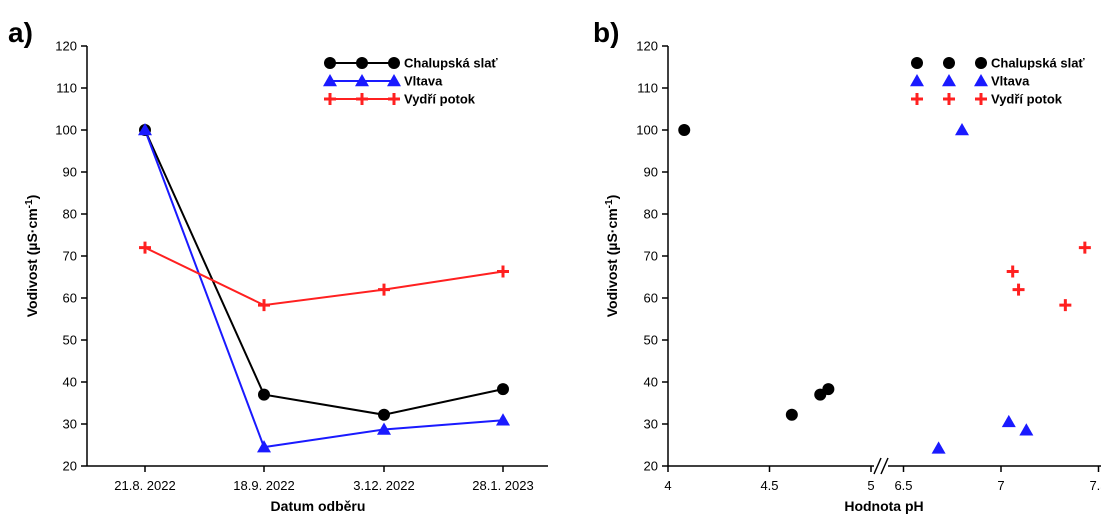  Describe the element at coordinates (70, 214) in the screenshot. I see `panel-a-y-tick-label: 80` at that location.